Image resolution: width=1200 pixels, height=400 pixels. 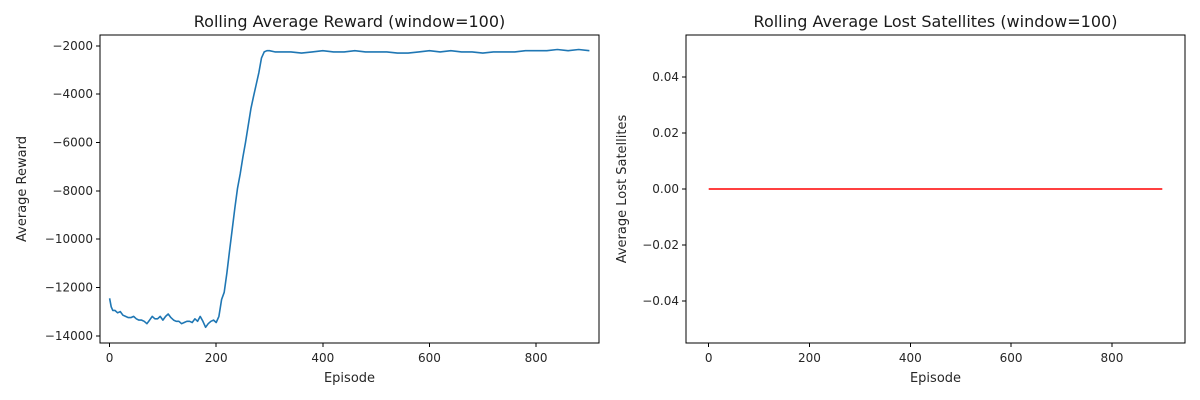 I want to click on chart1-y-tick-label: −8000, so click(x=72, y=191).